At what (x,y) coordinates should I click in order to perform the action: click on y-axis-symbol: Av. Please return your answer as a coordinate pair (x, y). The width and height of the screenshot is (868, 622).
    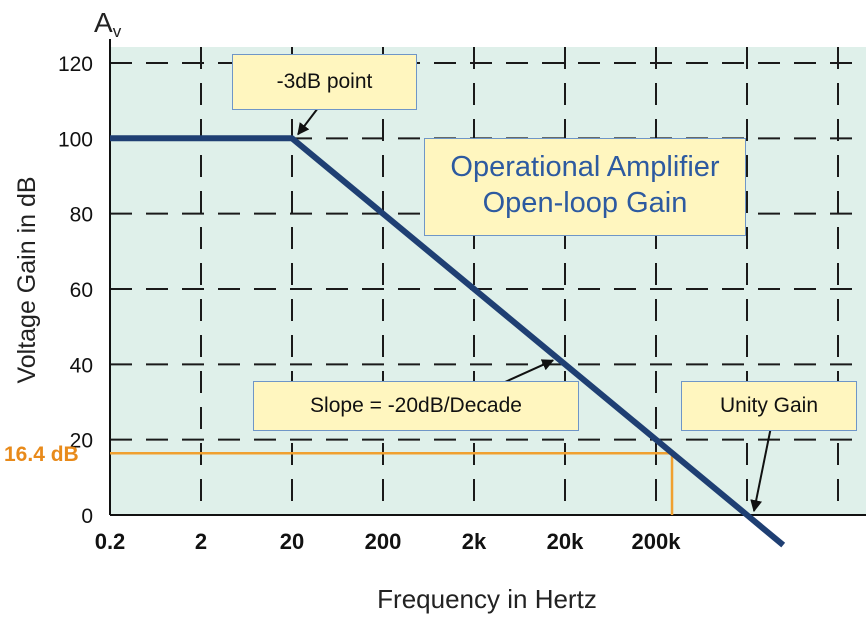
    Looking at the image, I should click on (108, 24).